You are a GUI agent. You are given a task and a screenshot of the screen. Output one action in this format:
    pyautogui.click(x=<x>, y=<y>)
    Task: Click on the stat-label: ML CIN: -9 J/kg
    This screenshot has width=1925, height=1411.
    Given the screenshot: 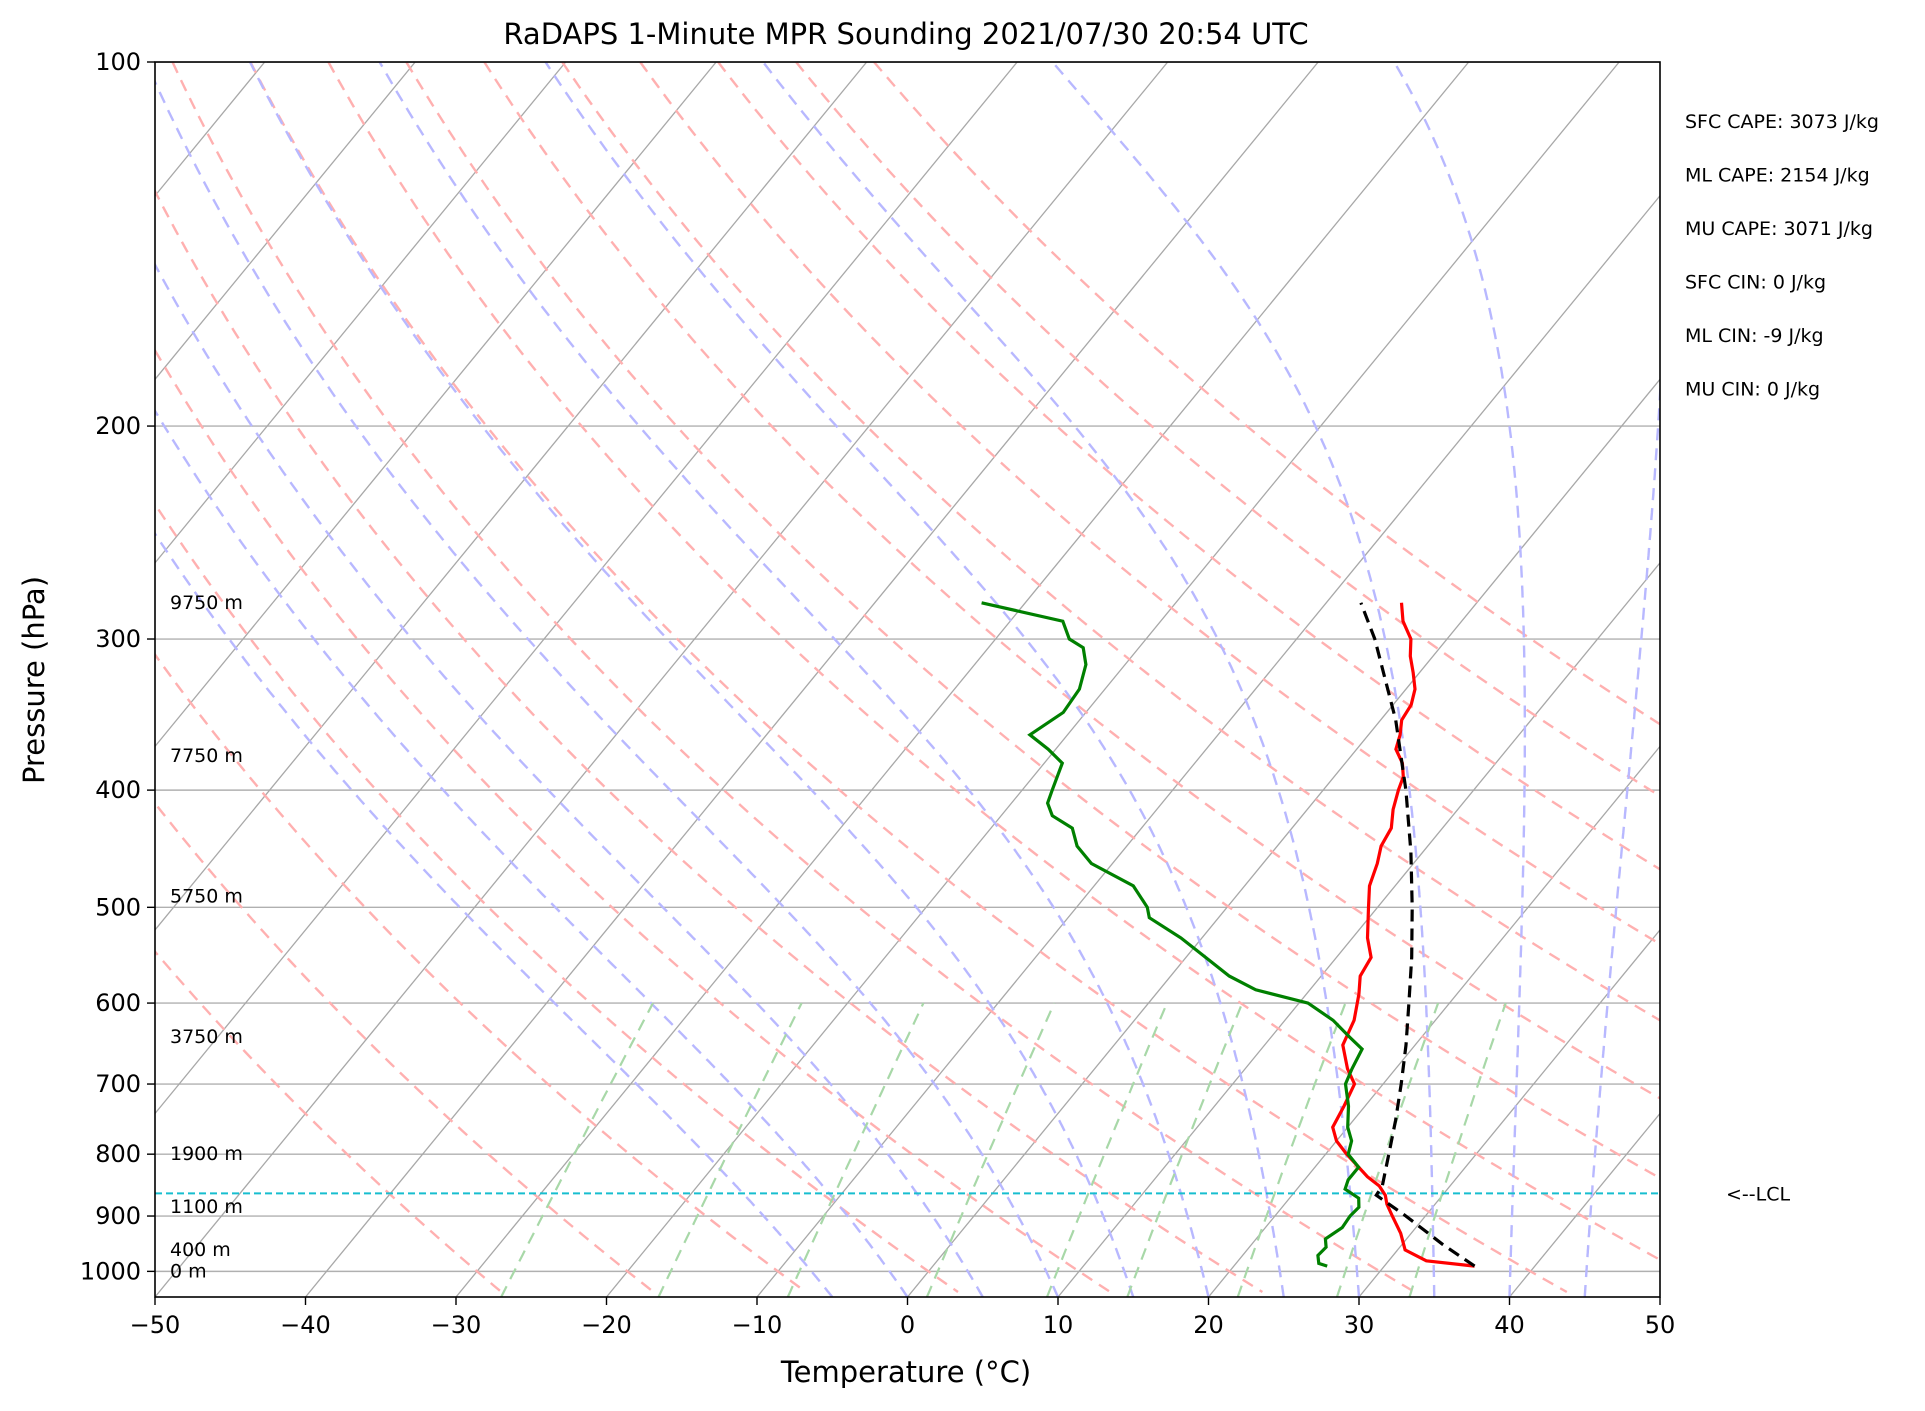 What is the action you would take?
    pyautogui.click(x=1754, y=336)
    